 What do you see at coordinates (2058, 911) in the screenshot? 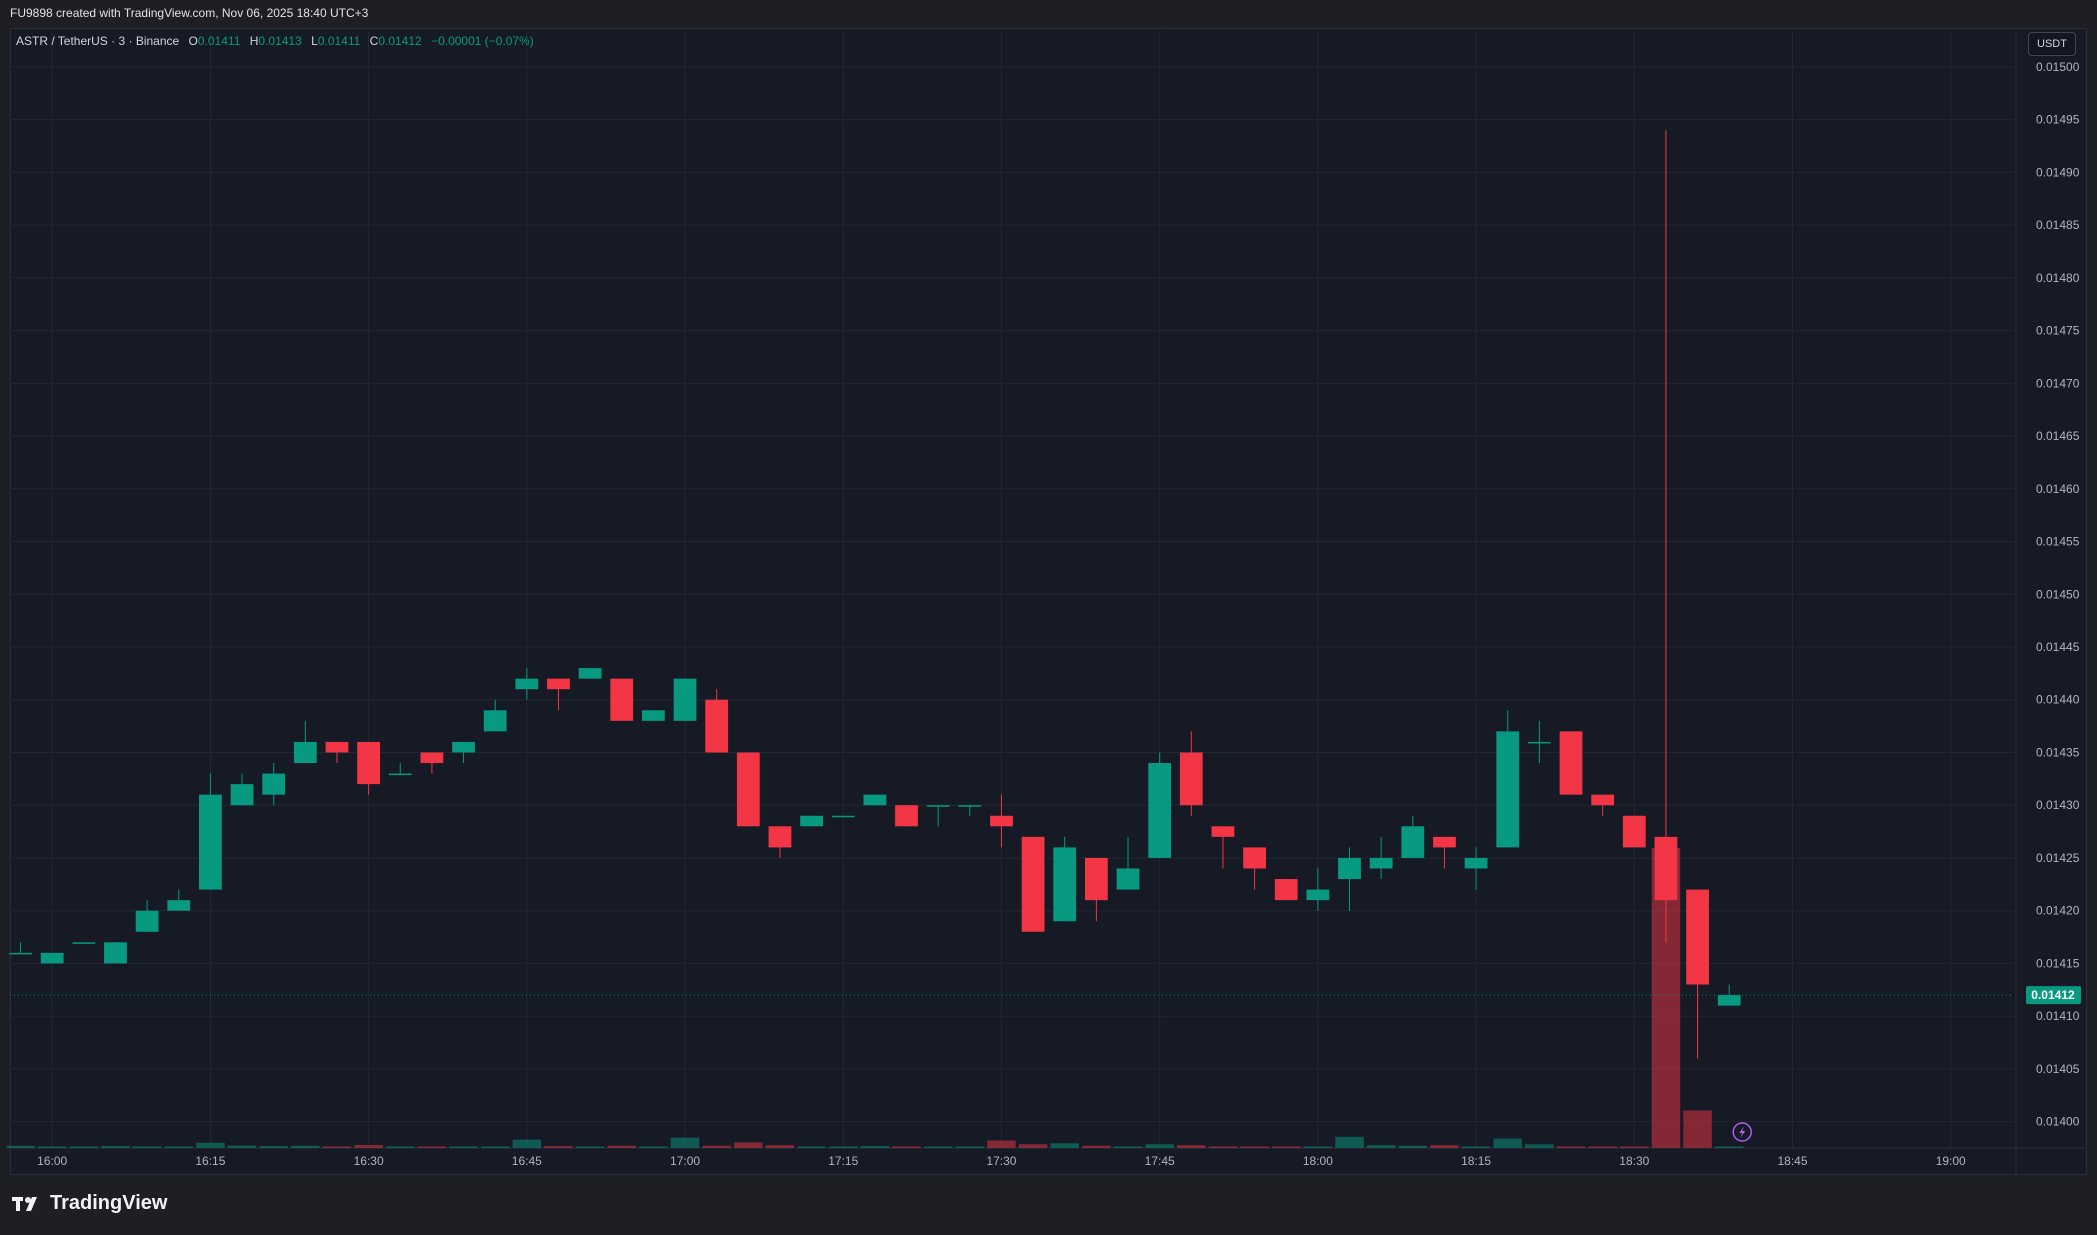
I see `y-tick-label: 0.01420` at bounding box center [2058, 911].